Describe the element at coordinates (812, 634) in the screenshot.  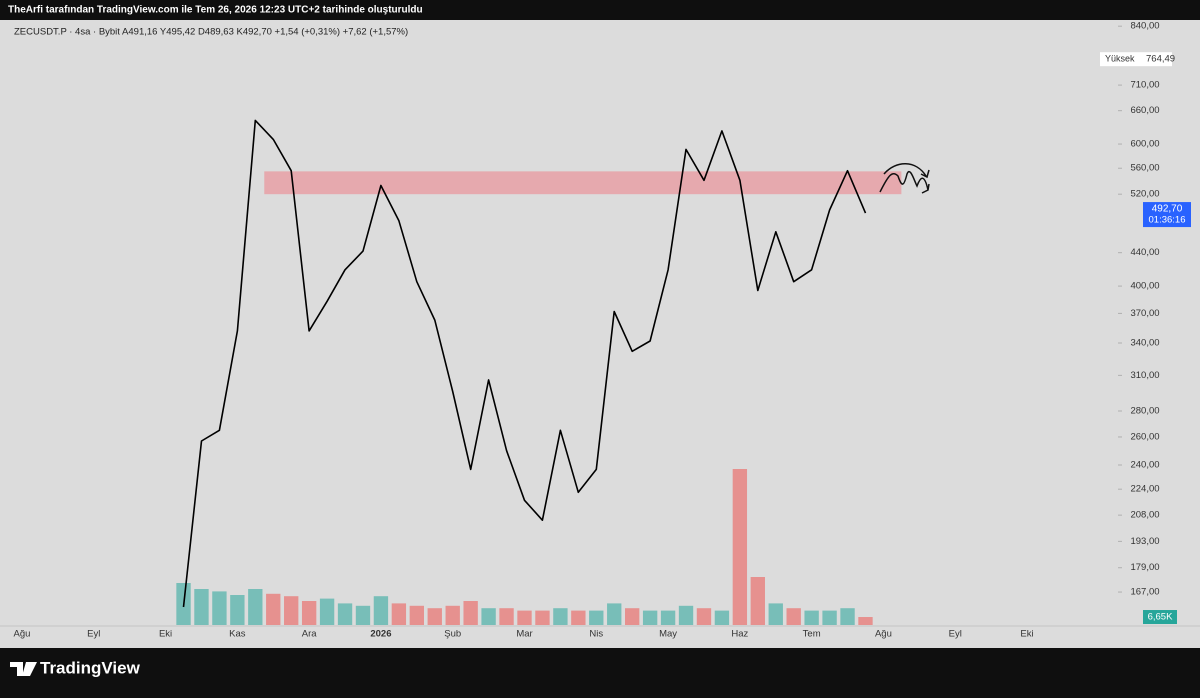
I see `x-tick-label: Tem` at that location.